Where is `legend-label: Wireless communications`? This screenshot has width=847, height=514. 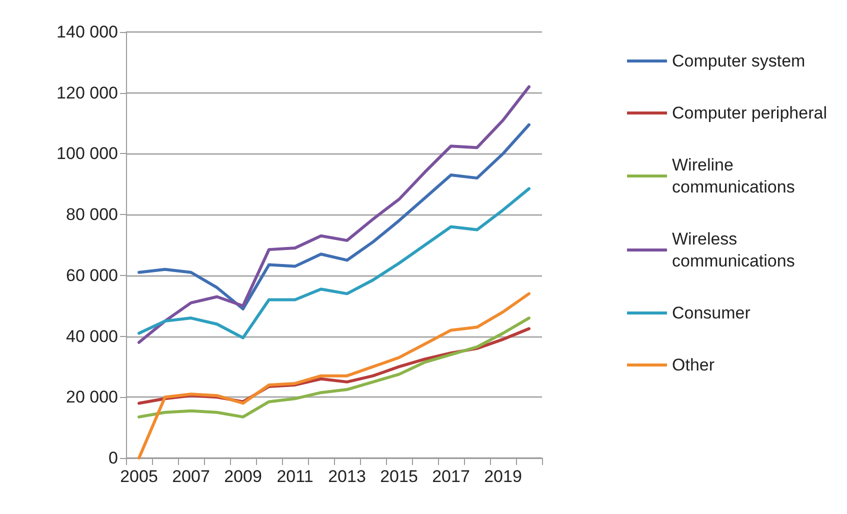 legend-label: Wireless communications is located at coordinates (733, 250).